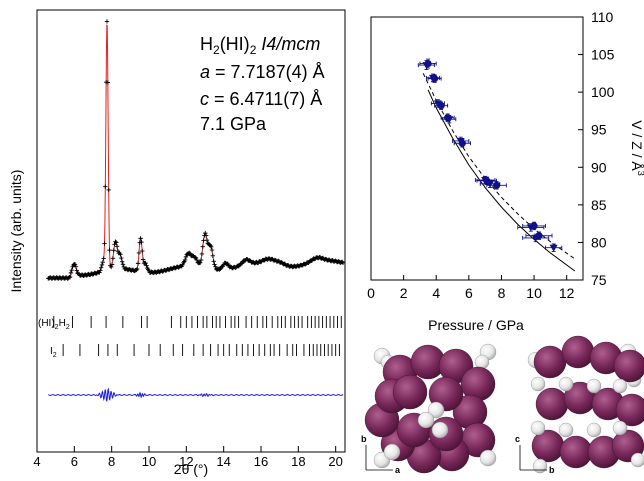 This screenshot has width=644, height=481. Describe the element at coordinates (197, 336) in the screenshot. I see `reflection-tick-rows` at that location.